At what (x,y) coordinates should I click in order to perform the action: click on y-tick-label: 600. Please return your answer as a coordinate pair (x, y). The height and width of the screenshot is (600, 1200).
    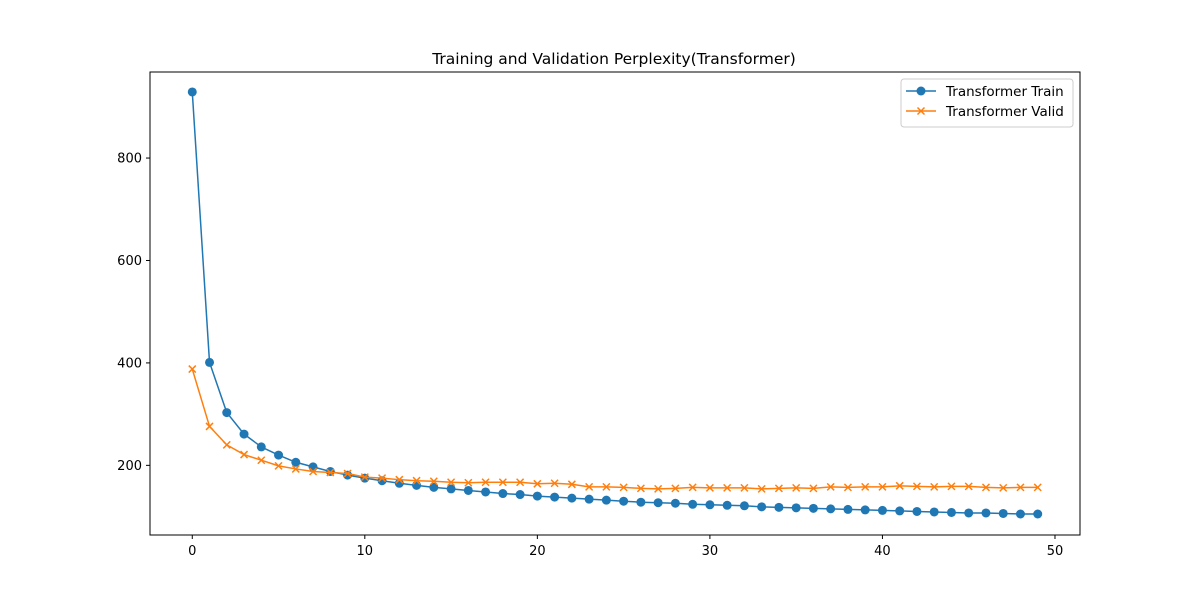
    Looking at the image, I should click on (129, 261).